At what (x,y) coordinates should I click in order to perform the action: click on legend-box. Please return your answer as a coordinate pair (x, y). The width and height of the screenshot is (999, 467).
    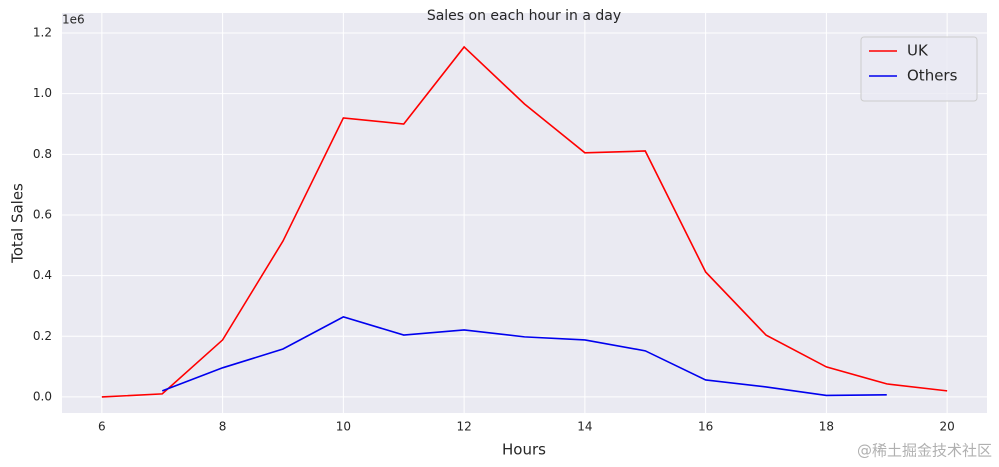
    Looking at the image, I should click on (919, 69).